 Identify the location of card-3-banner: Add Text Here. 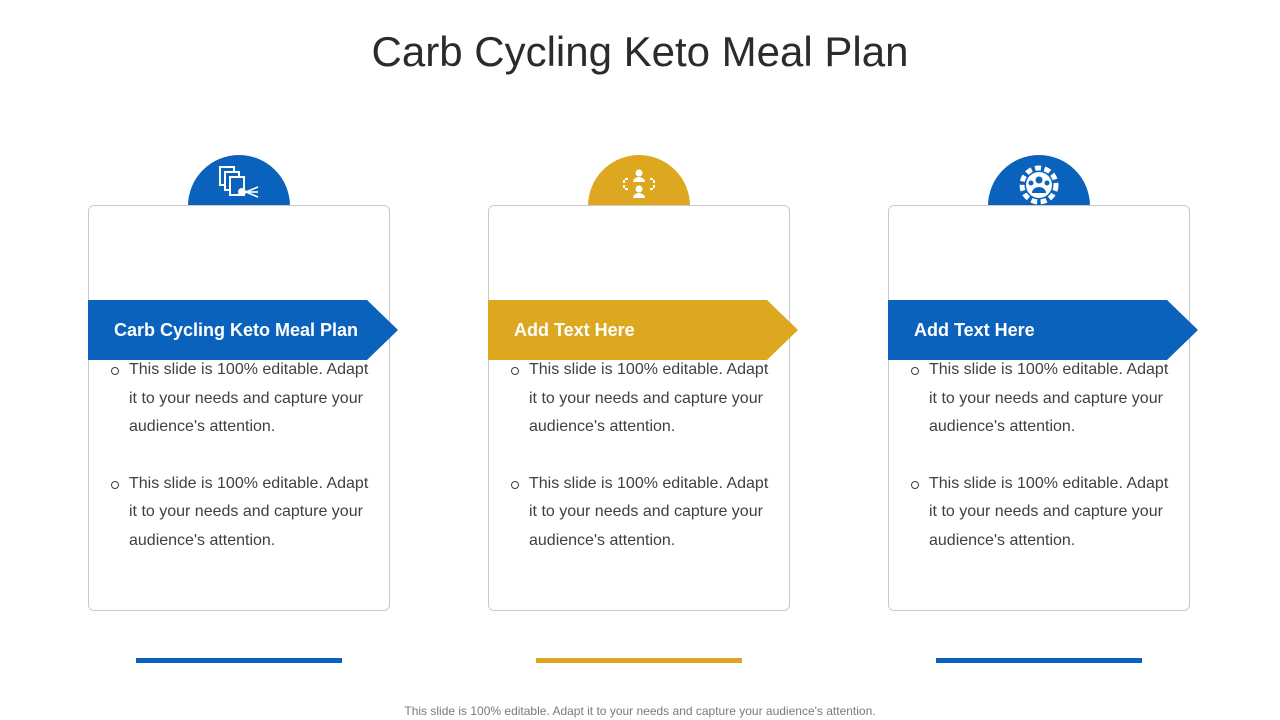
(1043, 330).